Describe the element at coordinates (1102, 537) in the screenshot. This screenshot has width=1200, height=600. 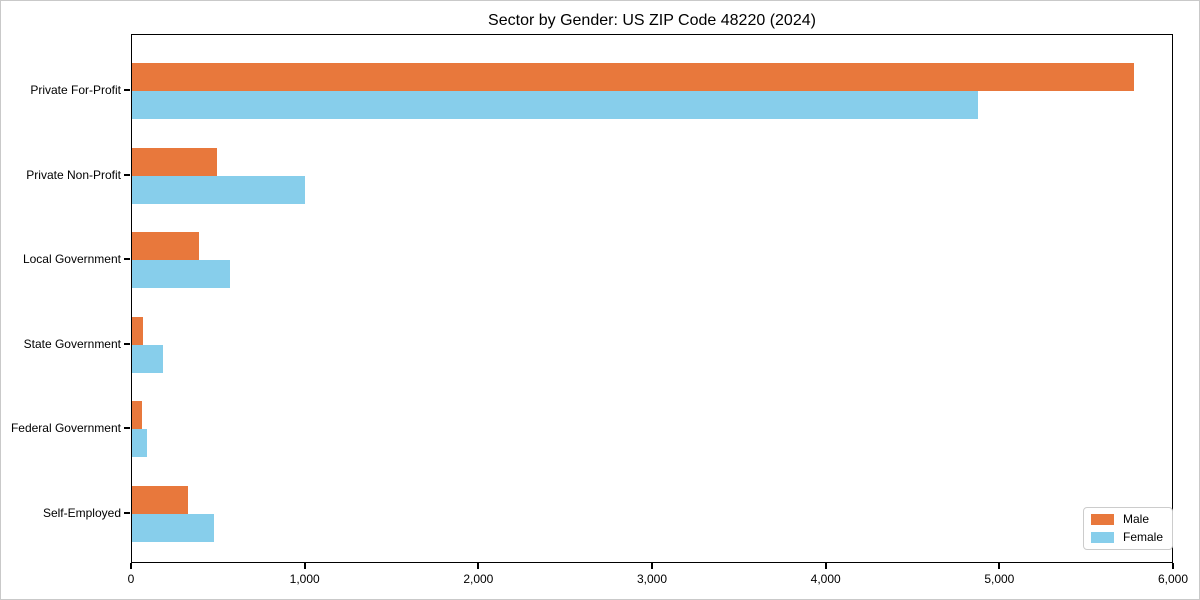
I see `legend-swatch-female` at that location.